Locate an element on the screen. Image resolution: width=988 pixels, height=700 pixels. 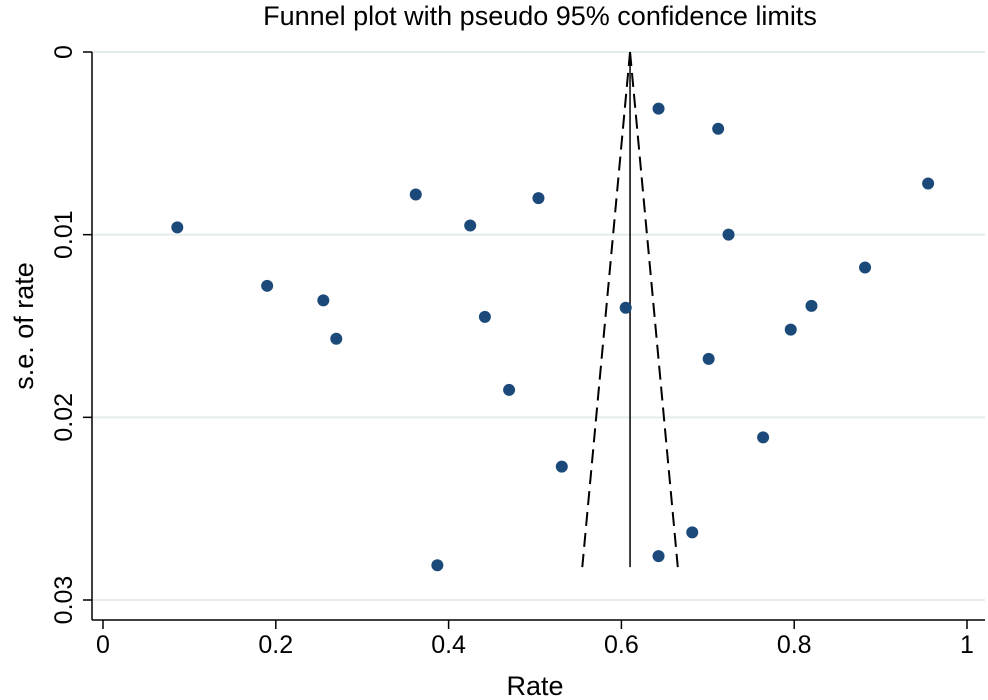
y-tick-label-0: 0 is located at coordinates (64, 52).